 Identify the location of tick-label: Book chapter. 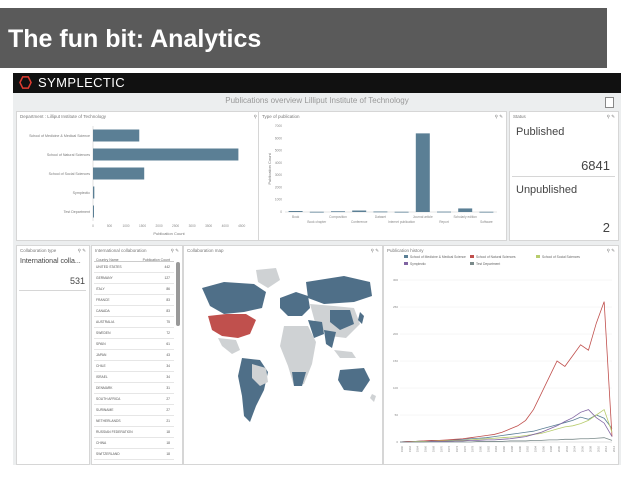
(317, 222).